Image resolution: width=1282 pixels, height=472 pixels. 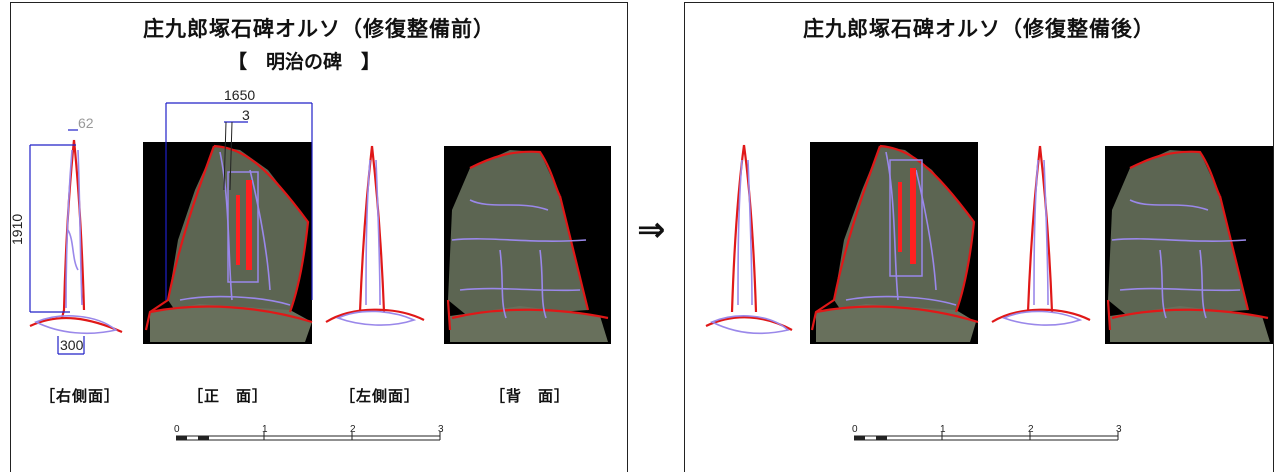 I want to click on front-view-after, so click(x=894, y=243).